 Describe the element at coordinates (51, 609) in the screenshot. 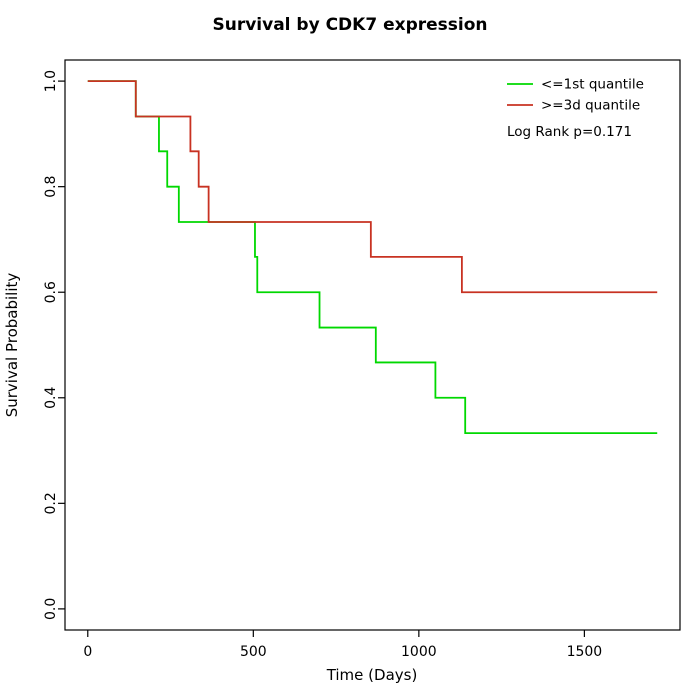

I see `y-tick-label: 0.0` at that location.